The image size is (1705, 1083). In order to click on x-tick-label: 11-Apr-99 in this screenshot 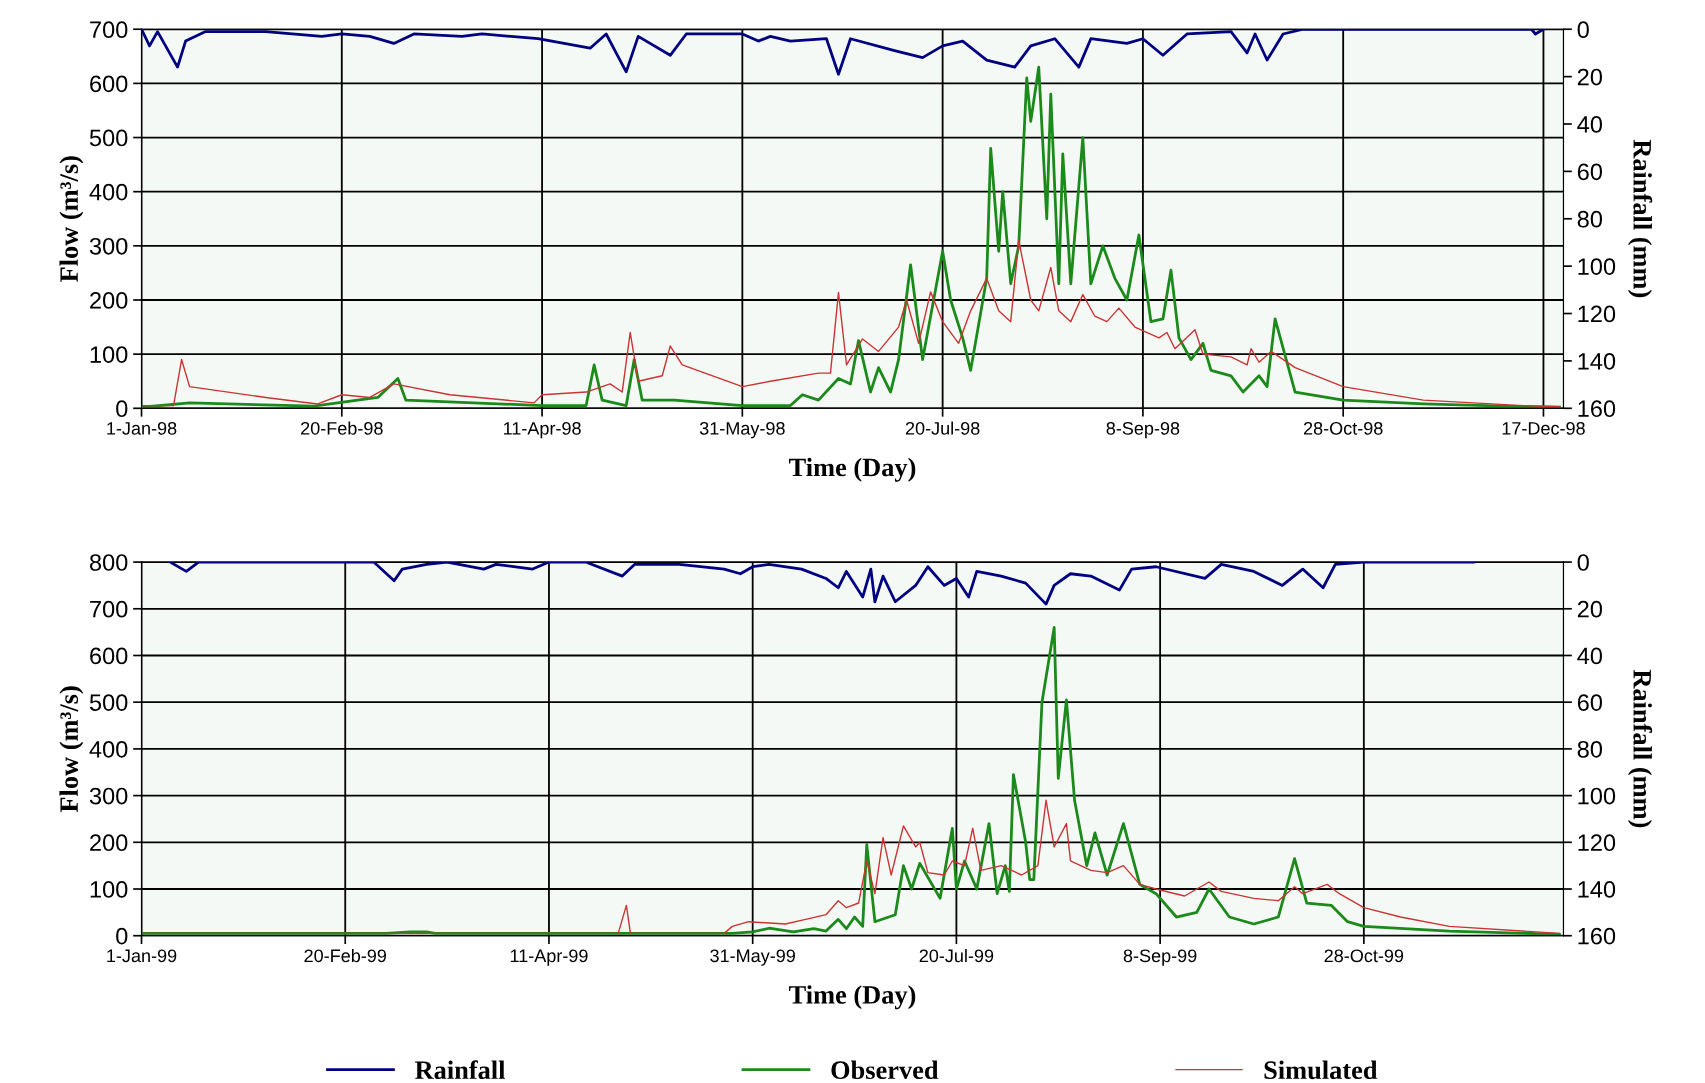, I will do `click(549, 957)`.